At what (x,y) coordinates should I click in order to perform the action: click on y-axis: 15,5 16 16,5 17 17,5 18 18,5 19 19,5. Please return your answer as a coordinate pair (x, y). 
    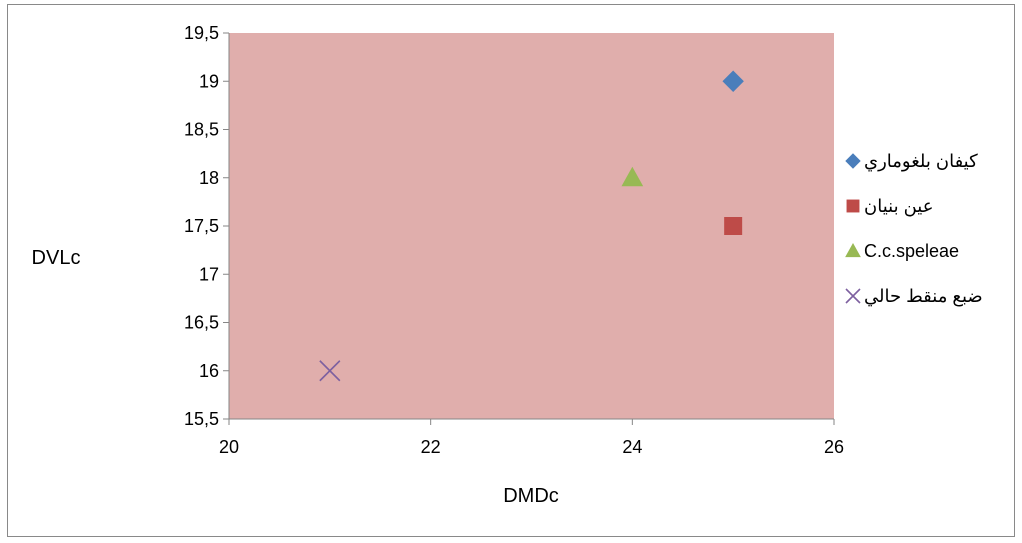
    Looking at the image, I should click on (207, 226).